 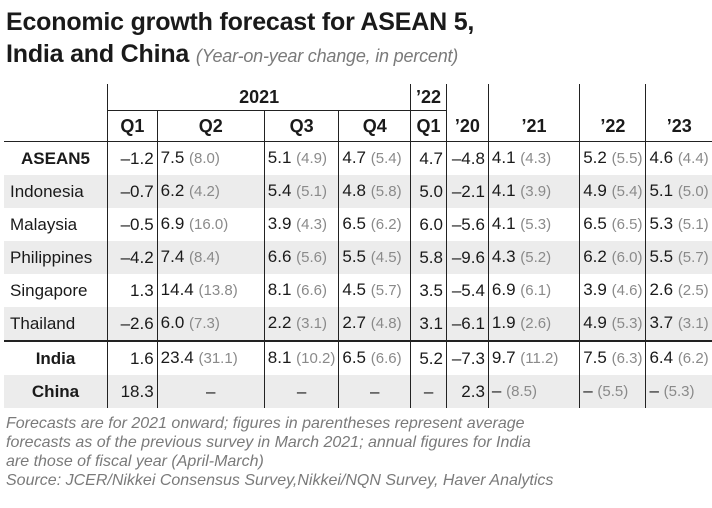 What do you see at coordinates (137, 257) in the screenshot?
I see `cell-value: –4.2` at bounding box center [137, 257].